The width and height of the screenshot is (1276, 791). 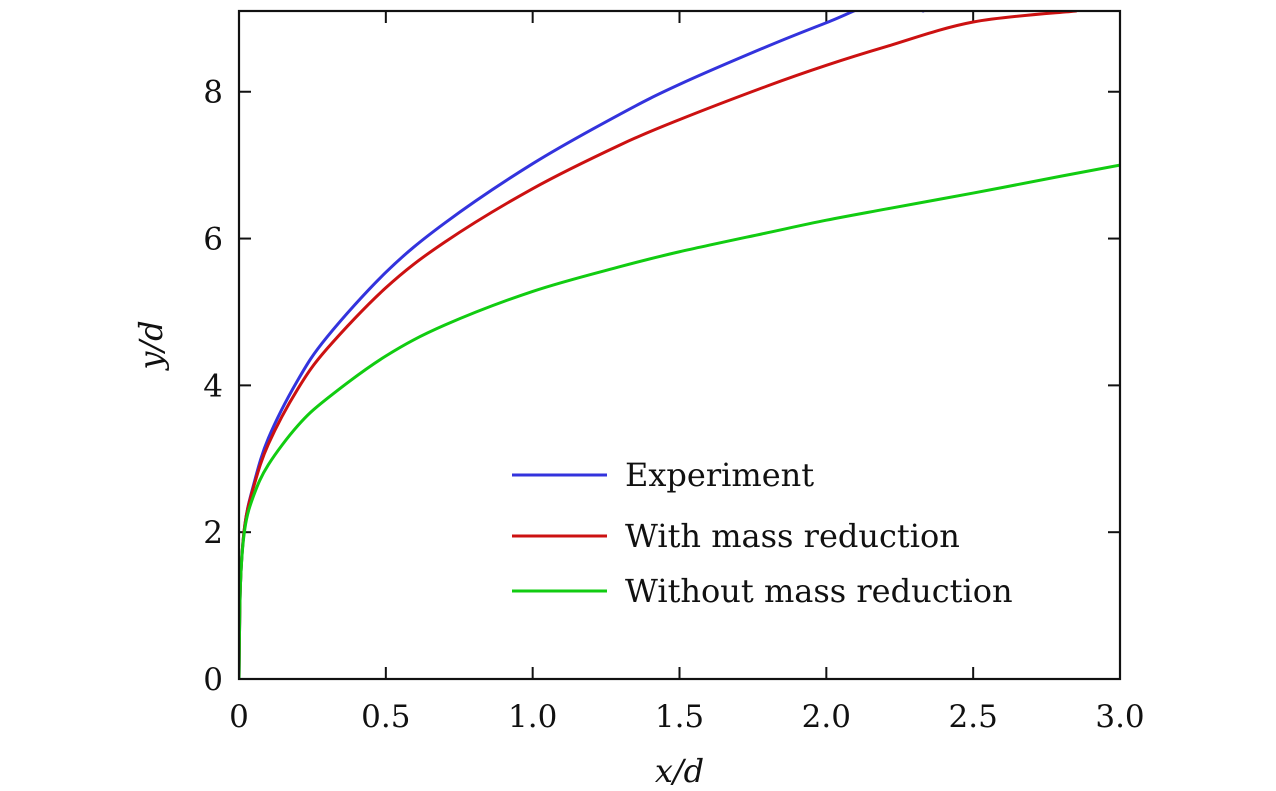 I want to click on y-tick-label: 4, so click(x=213, y=386).